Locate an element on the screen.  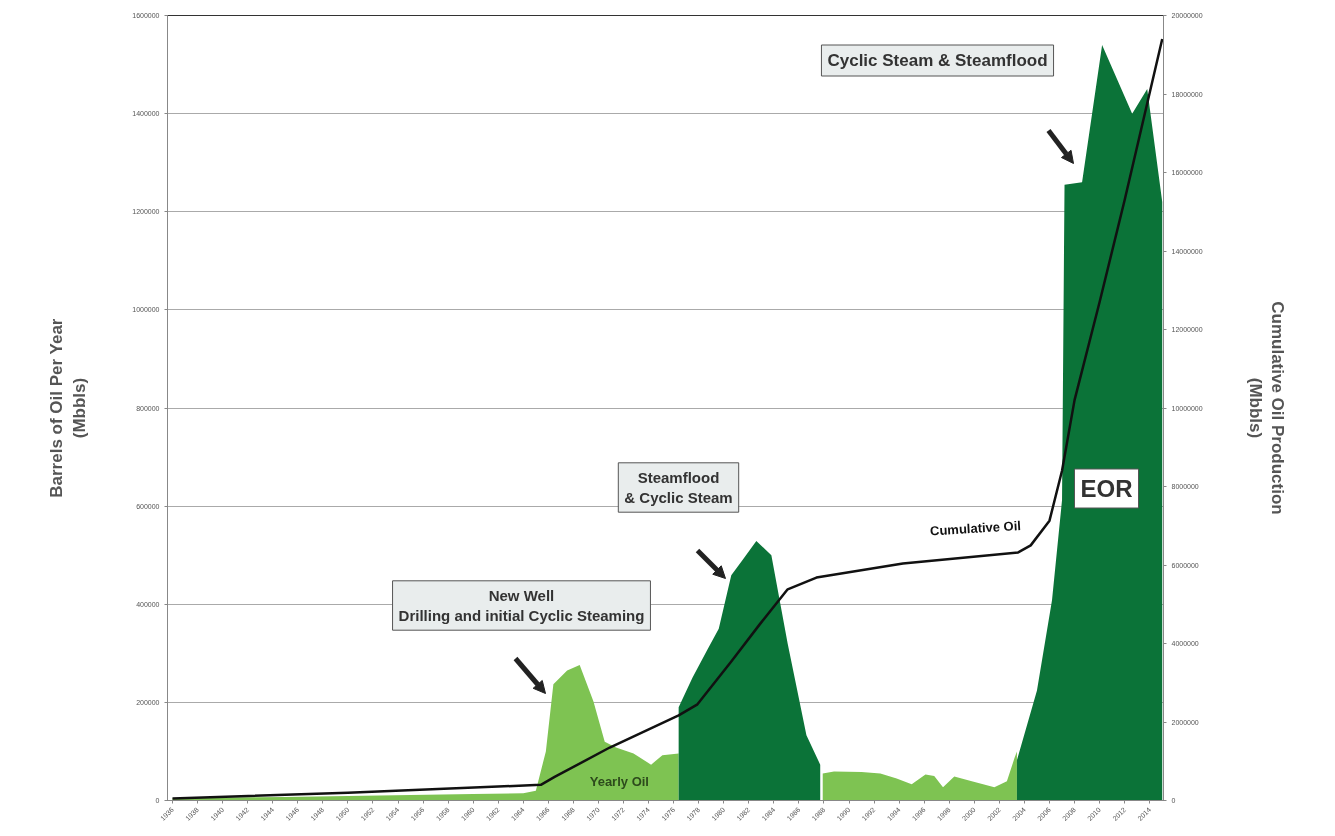
annotation: EOR is located at coordinates (1106, 488).